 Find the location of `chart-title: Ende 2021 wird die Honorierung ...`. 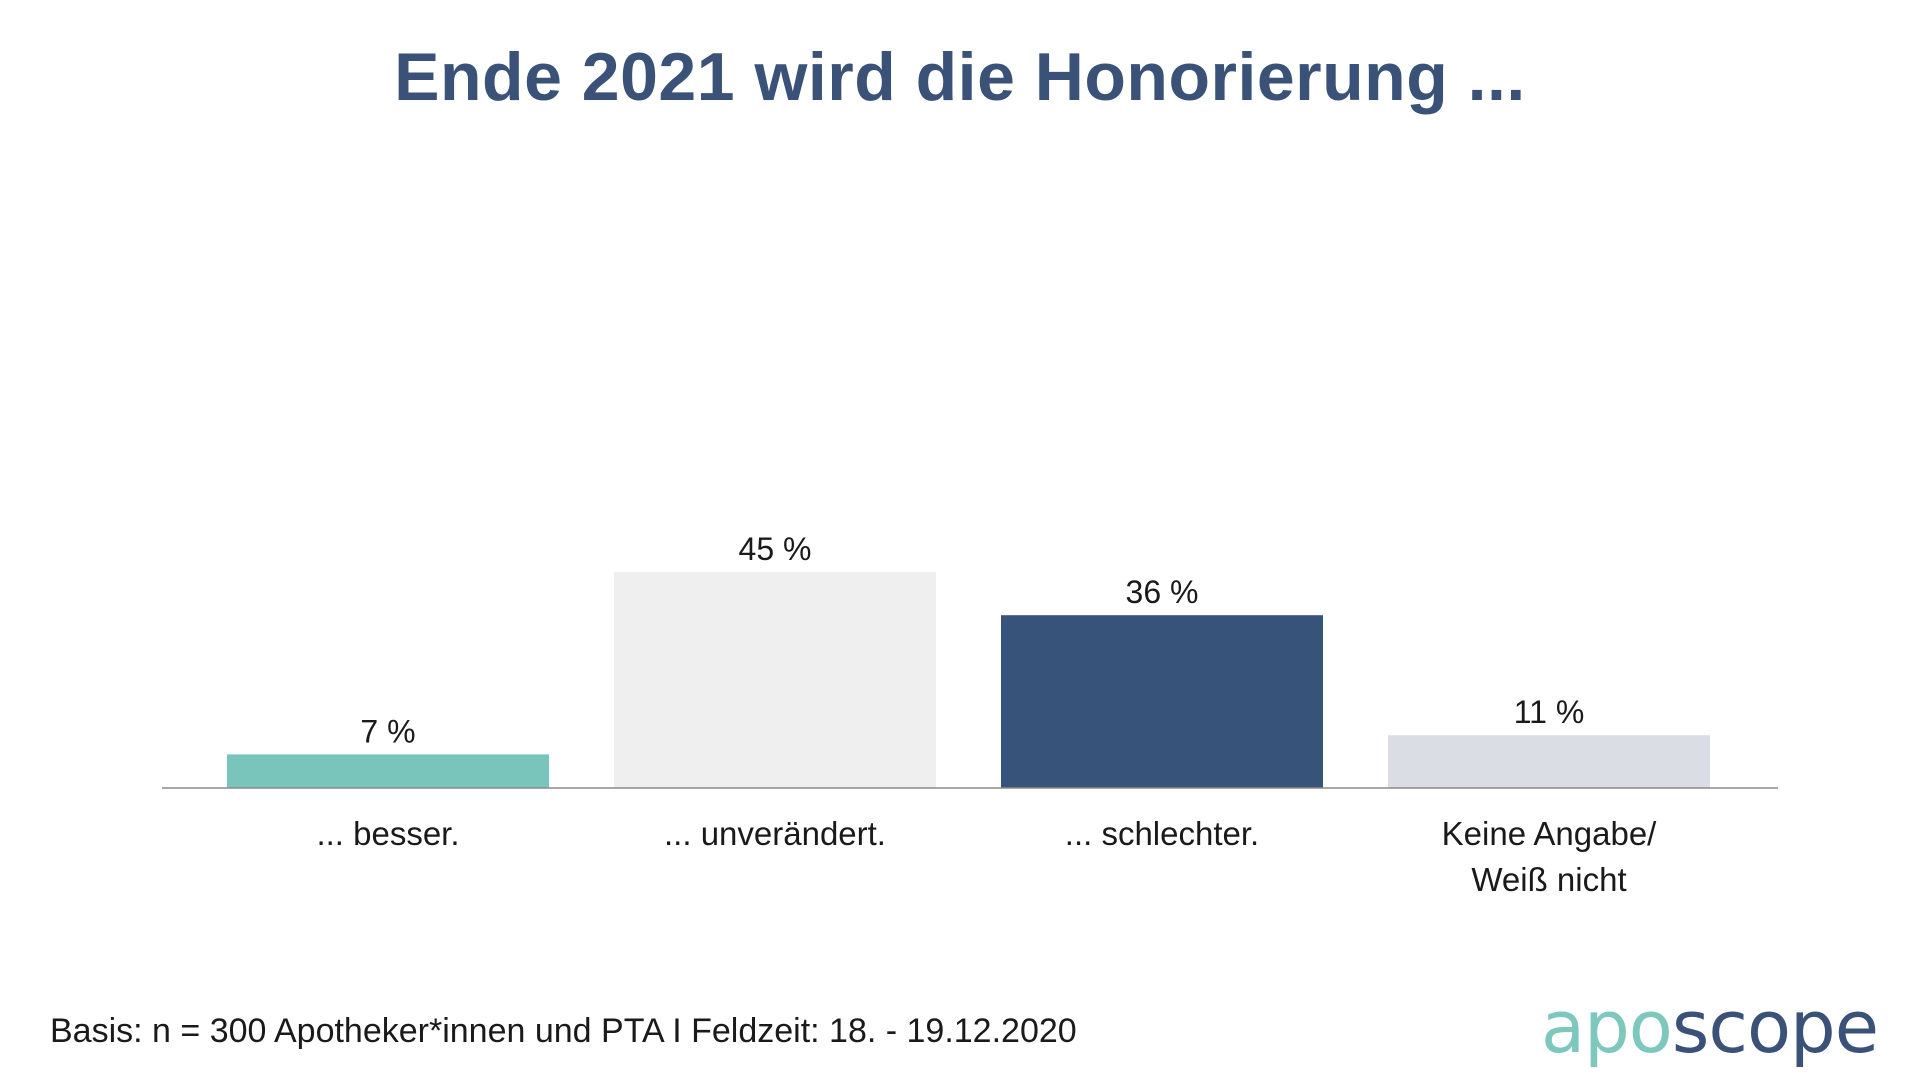

chart-title: Ende 2021 wird die Honorierung ... is located at coordinates (960, 77).